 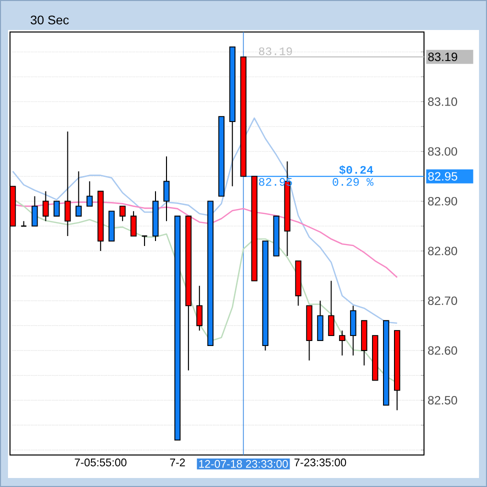 What do you see at coordinates (356, 170) in the screenshot?
I see `annotation: $0.24` at bounding box center [356, 170].